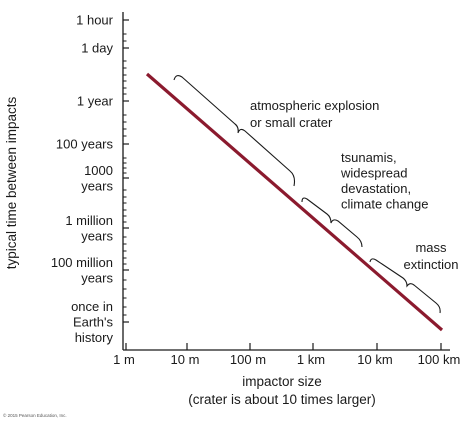 The width and height of the screenshot is (474, 422). What do you see at coordinates (11, 182) in the screenshot?
I see `y-axis-title: typical time between impacts` at bounding box center [11, 182].